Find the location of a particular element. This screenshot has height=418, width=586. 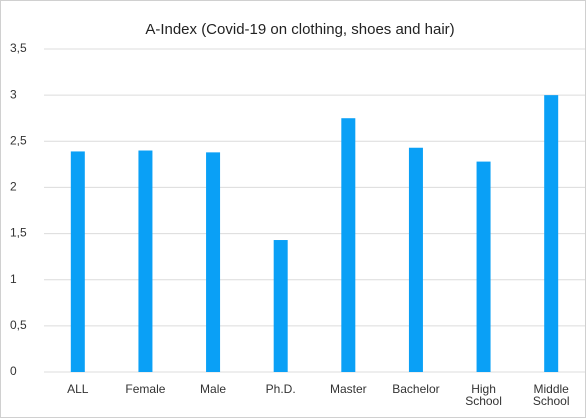

y-tick-label: 0,5 is located at coordinates (18, 325).